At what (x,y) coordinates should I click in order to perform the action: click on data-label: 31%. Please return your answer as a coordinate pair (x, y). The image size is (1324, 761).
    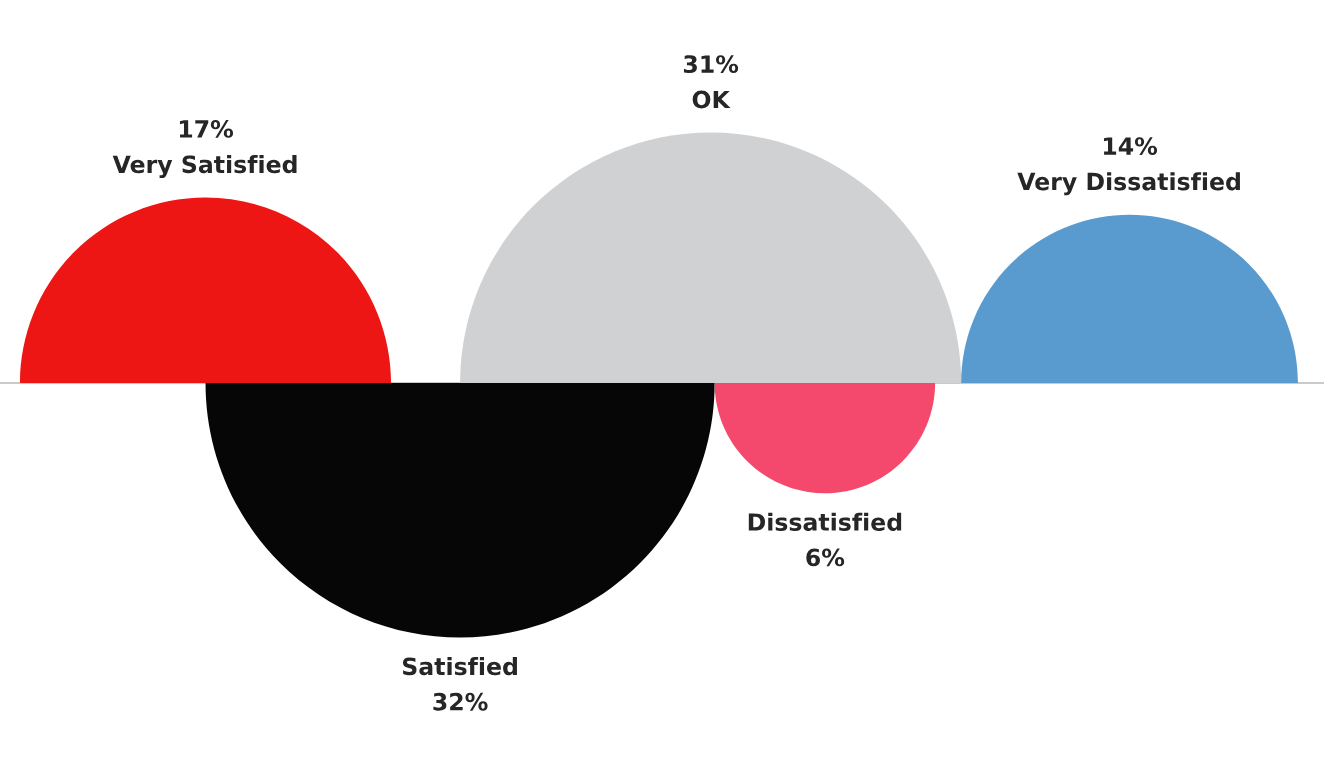
    Looking at the image, I should click on (711, 64).